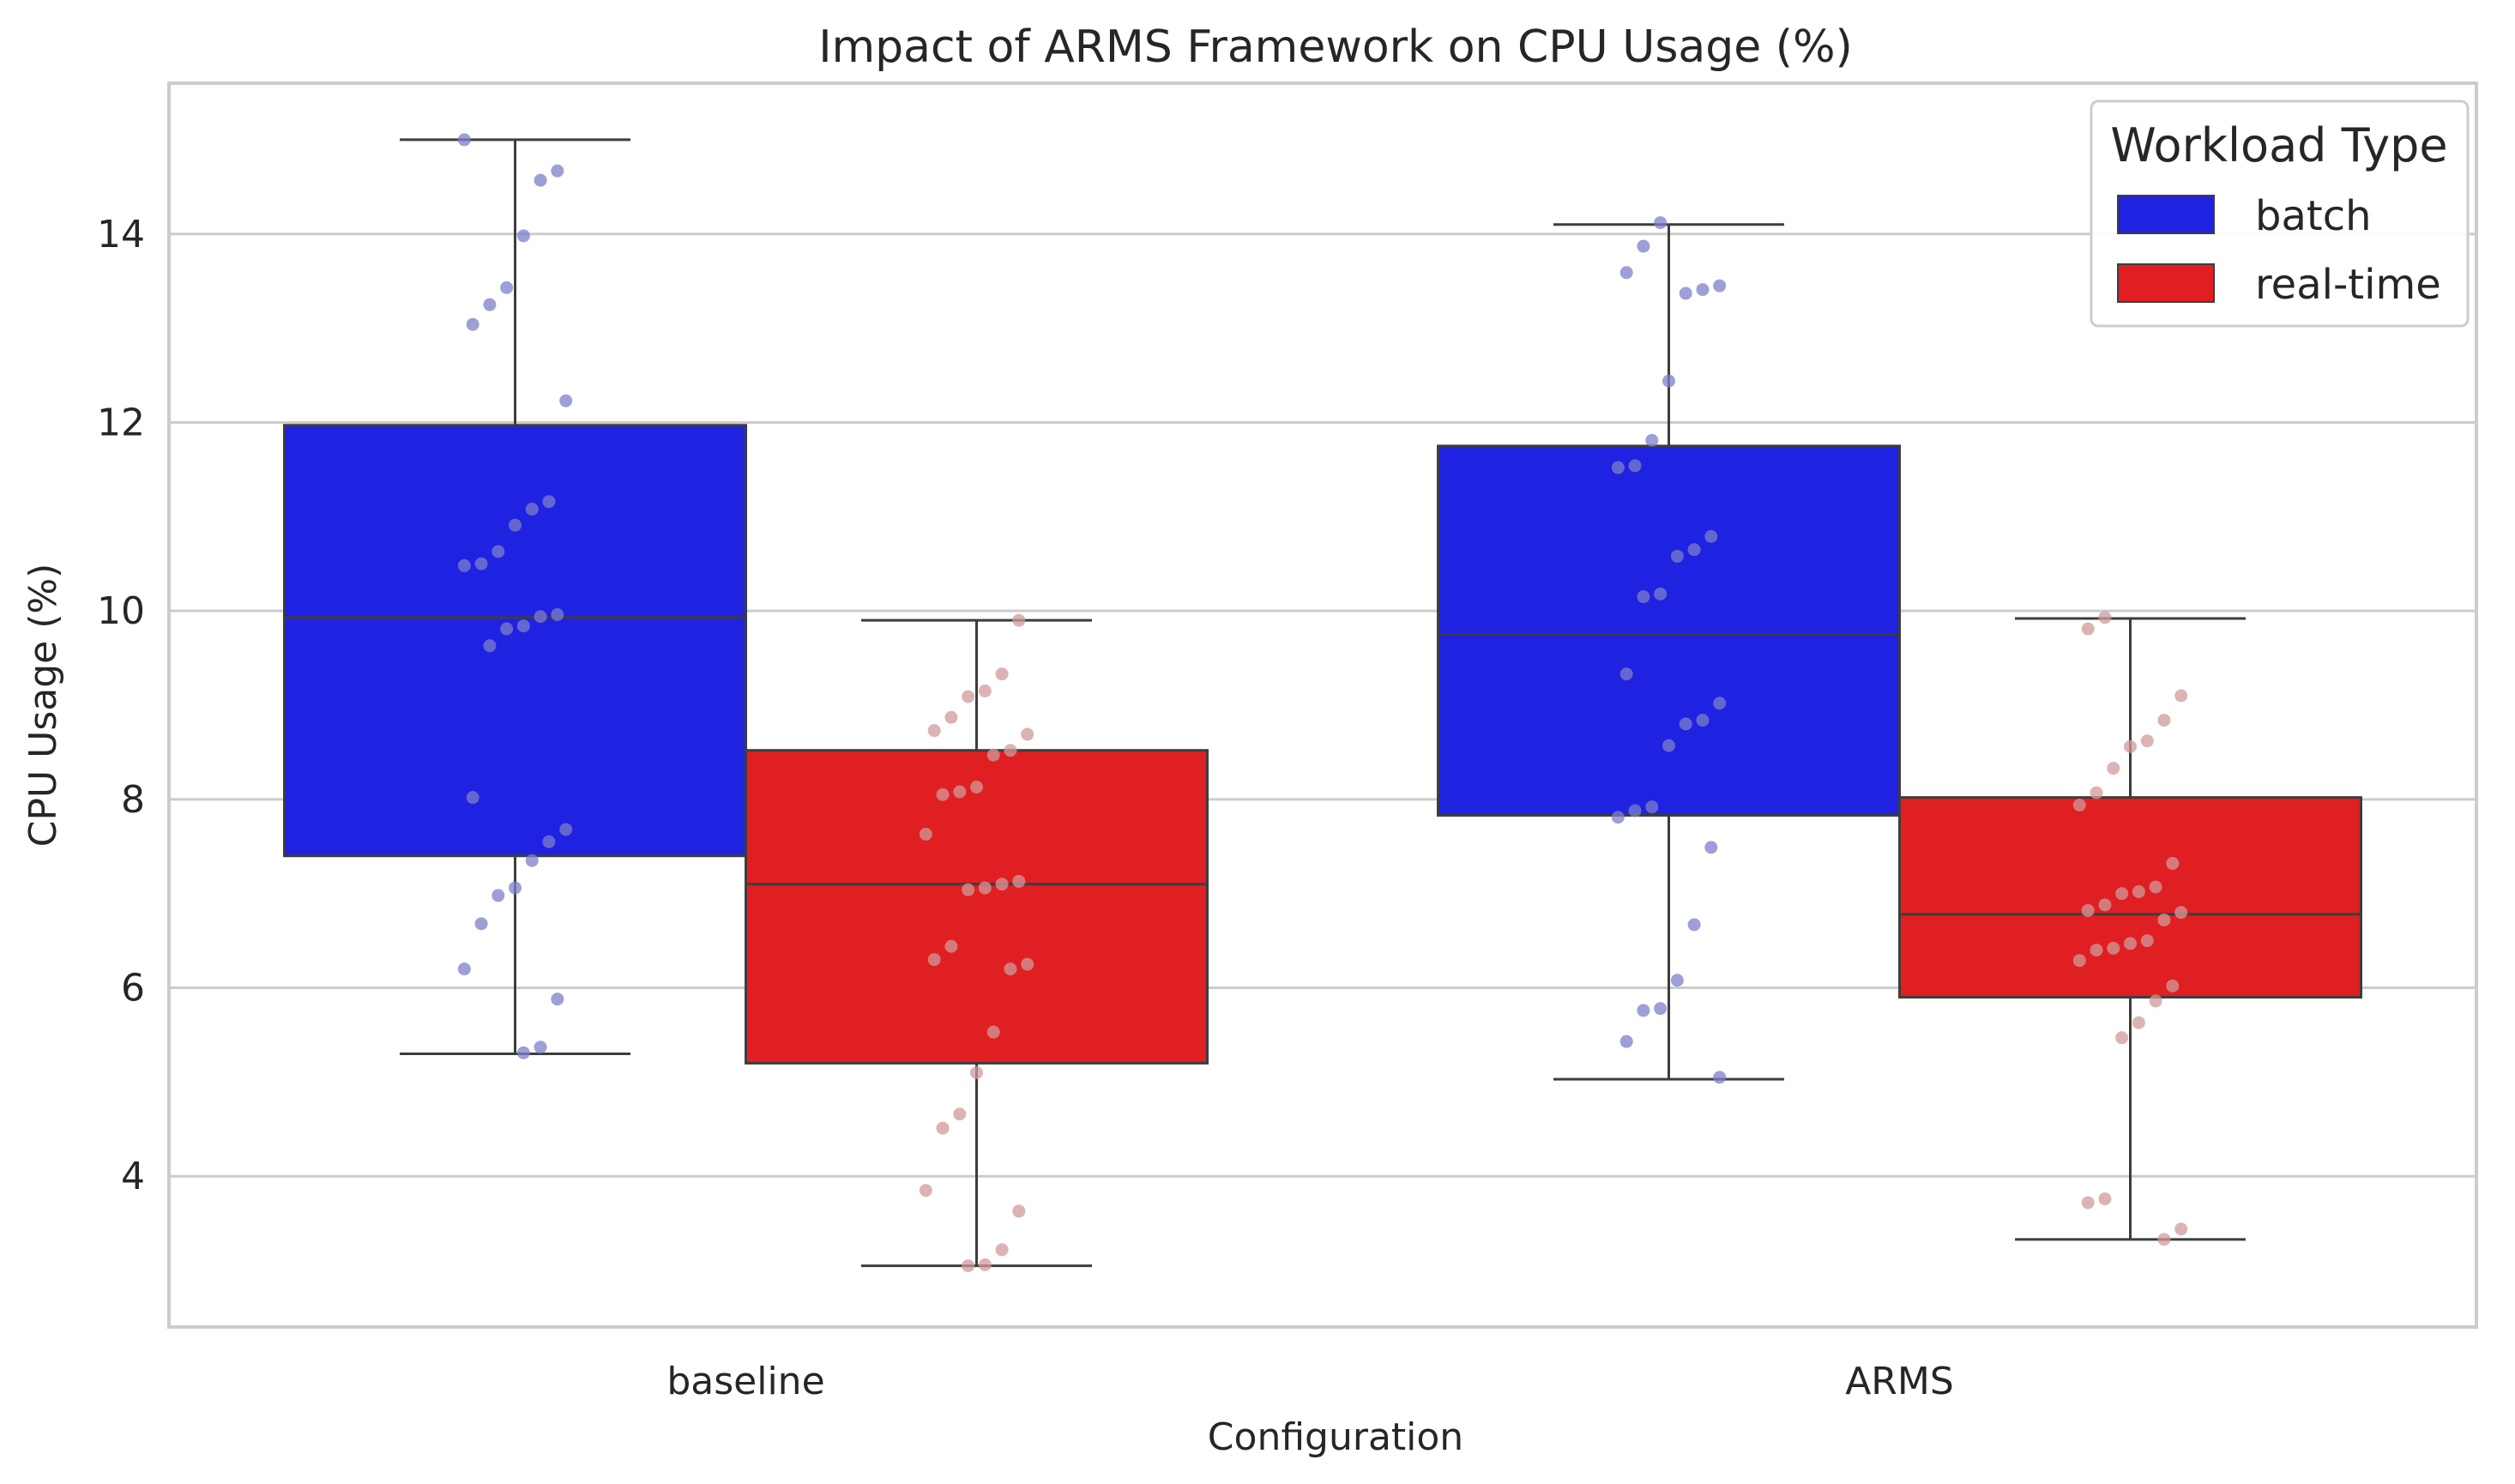  What do you see at coordinates (977, 907) in the screenshot?
I see `box-real-time-baseline` at bounding box center [977, 907].